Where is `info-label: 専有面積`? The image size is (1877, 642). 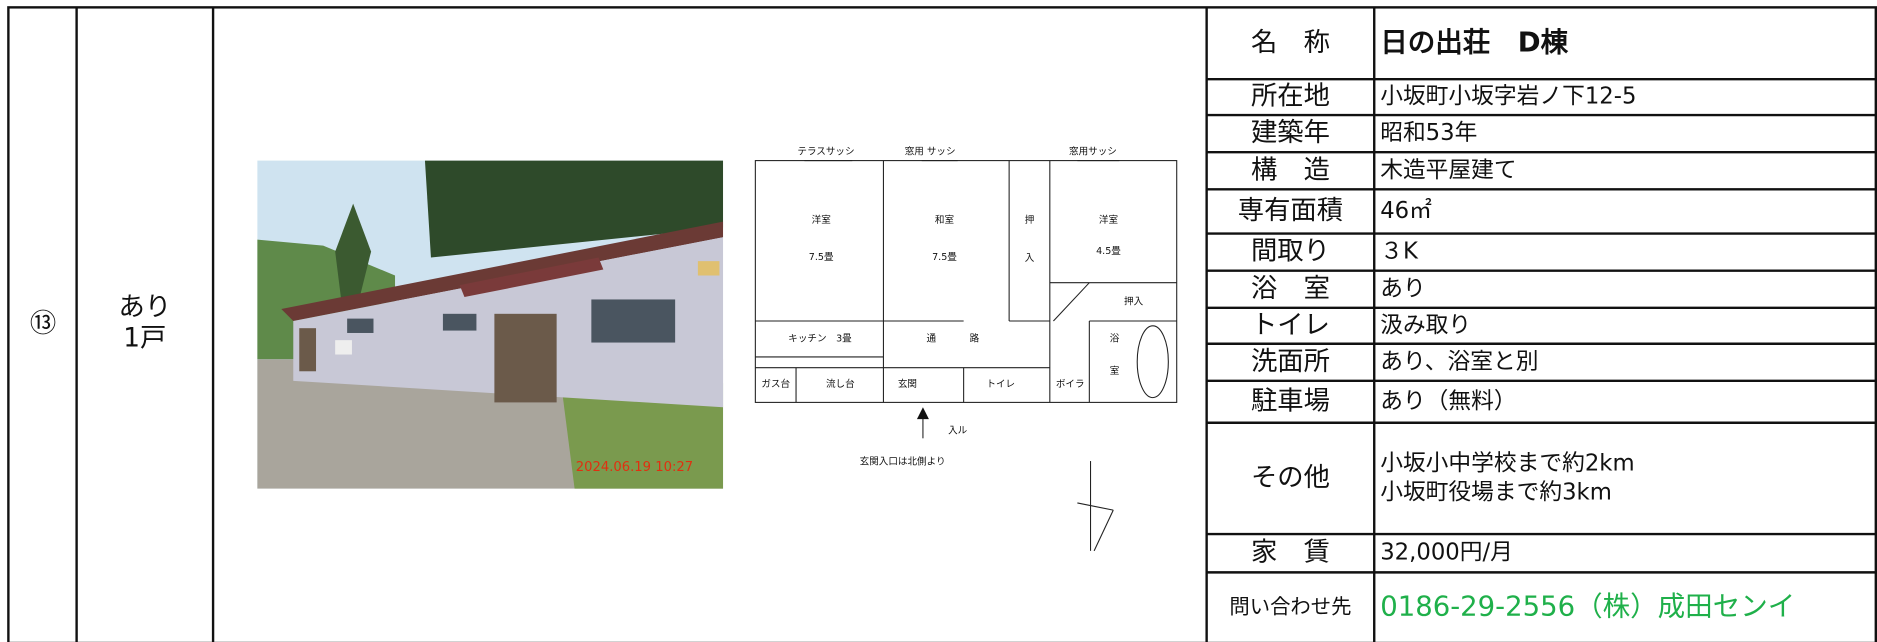 info-label: 専有面積 is located at coordinates (1290, 211).